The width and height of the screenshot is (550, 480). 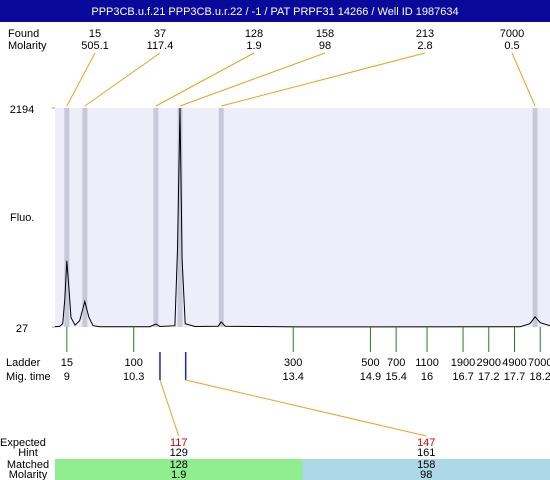 I want to click on ladder-time: 10.3, so click(x=133, y=377).